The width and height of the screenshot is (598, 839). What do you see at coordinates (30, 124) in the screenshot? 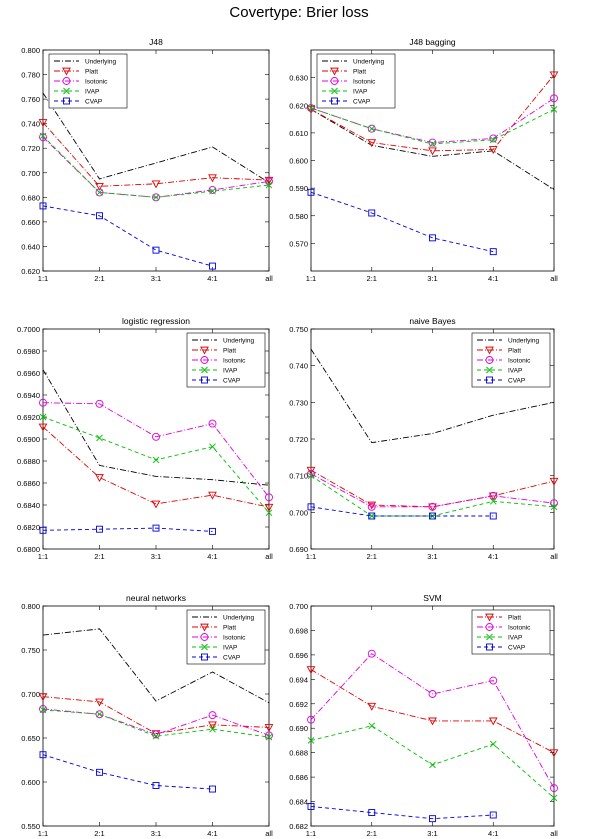
I see `y-tick-label: 0.740` at bounding box center [30, 124].